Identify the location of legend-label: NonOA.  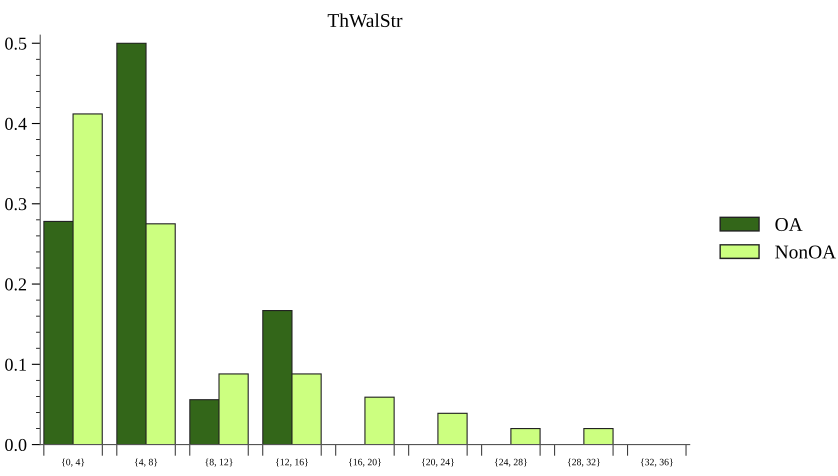
(805, 252).